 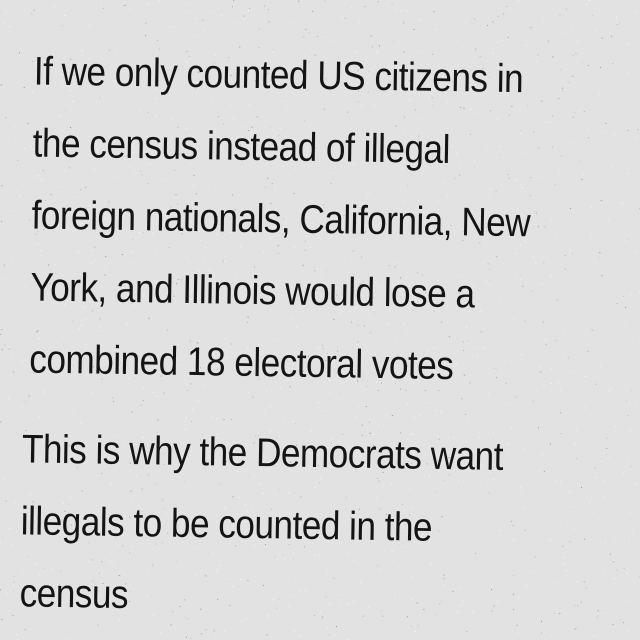 I want to click on paragraph-2-line: This is why the Democrats want, so click(x=262, y=453).